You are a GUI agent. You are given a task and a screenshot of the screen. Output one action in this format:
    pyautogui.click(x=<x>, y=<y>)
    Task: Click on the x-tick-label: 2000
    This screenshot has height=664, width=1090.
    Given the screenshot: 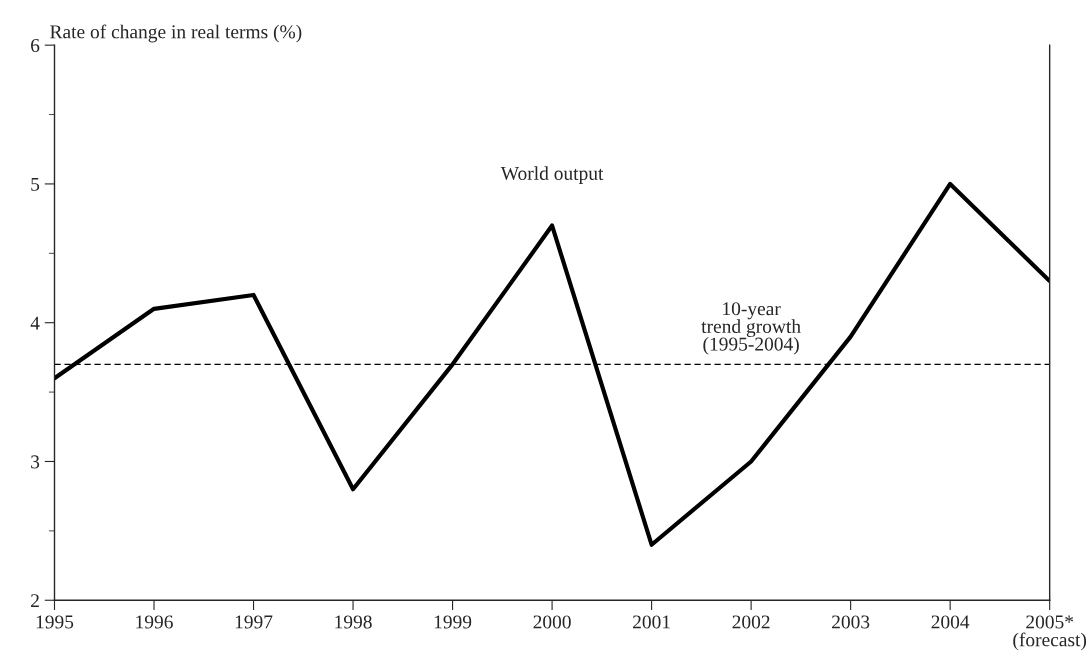 What is the action you would take?
    pyautogui.click(x=552, y=622)
    